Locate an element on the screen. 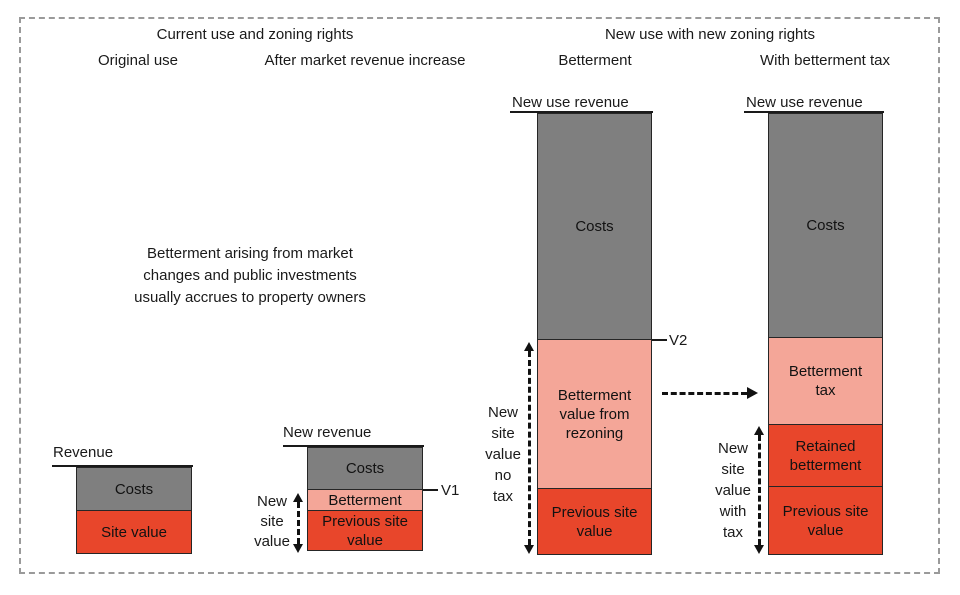  bar4-revenue-line is located at coordinates (814, 112).